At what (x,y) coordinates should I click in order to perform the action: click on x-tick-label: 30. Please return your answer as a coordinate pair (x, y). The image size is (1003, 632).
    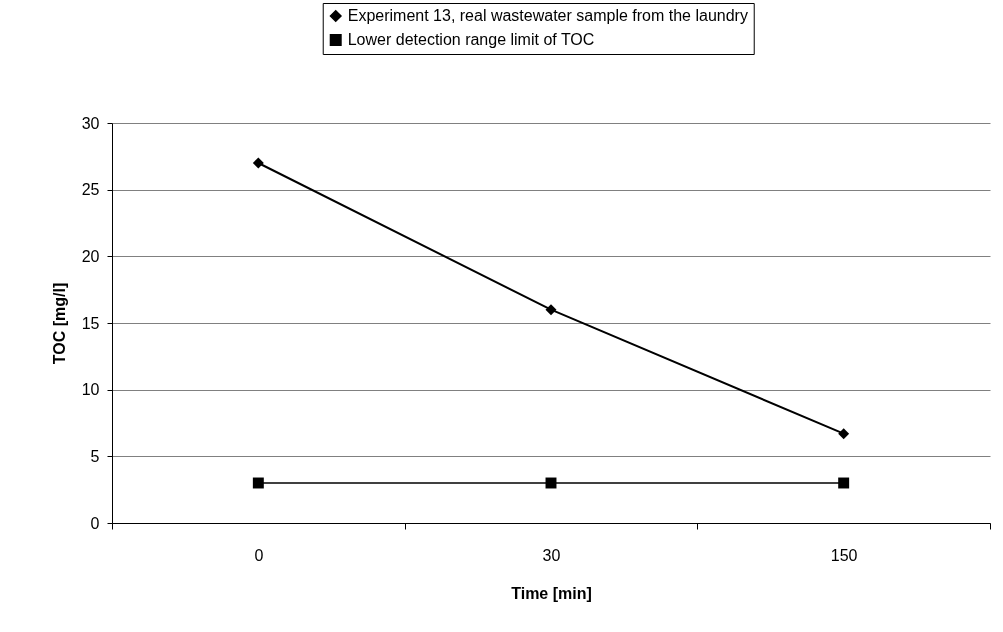
    Looking at the image, I should click on (551, 555).